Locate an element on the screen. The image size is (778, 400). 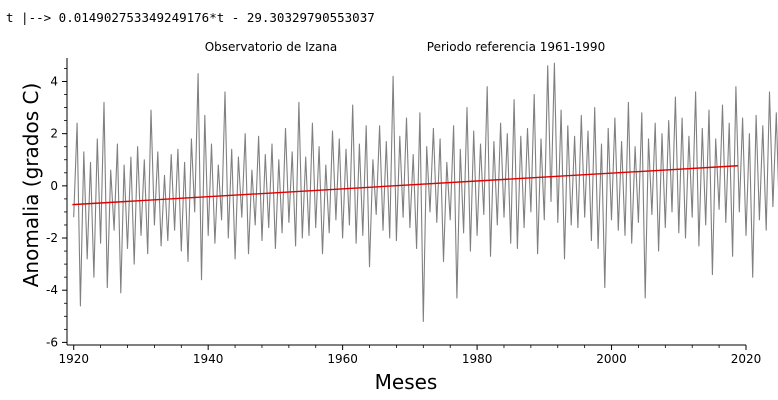
y-tick-label: -4 is located at coordinates (52, 290).